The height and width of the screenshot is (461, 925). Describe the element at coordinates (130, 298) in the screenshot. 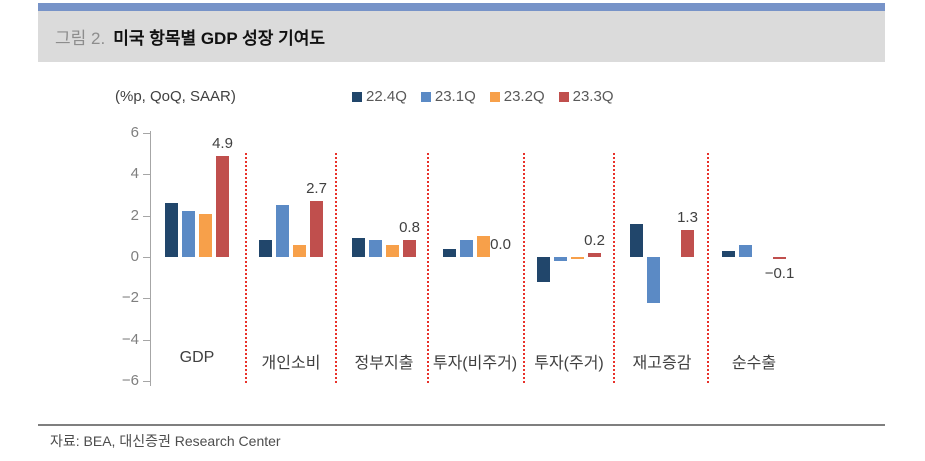

I see `y-axis-tick-label: −2` at that location.